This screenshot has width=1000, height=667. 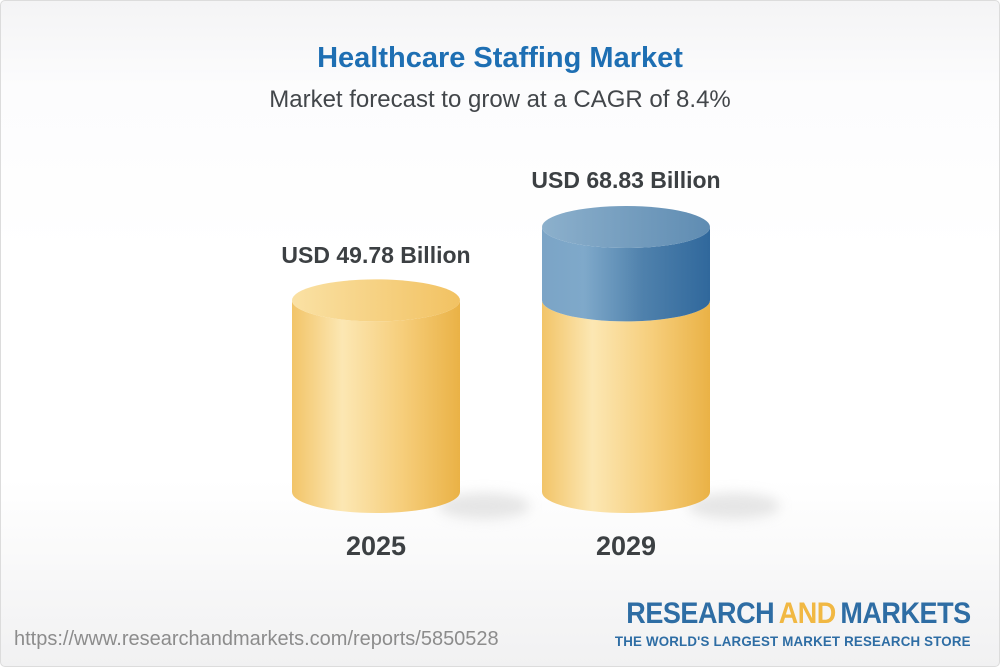 I want to click on logo-word-research: RESEARCH, so click(x=700, y=613).